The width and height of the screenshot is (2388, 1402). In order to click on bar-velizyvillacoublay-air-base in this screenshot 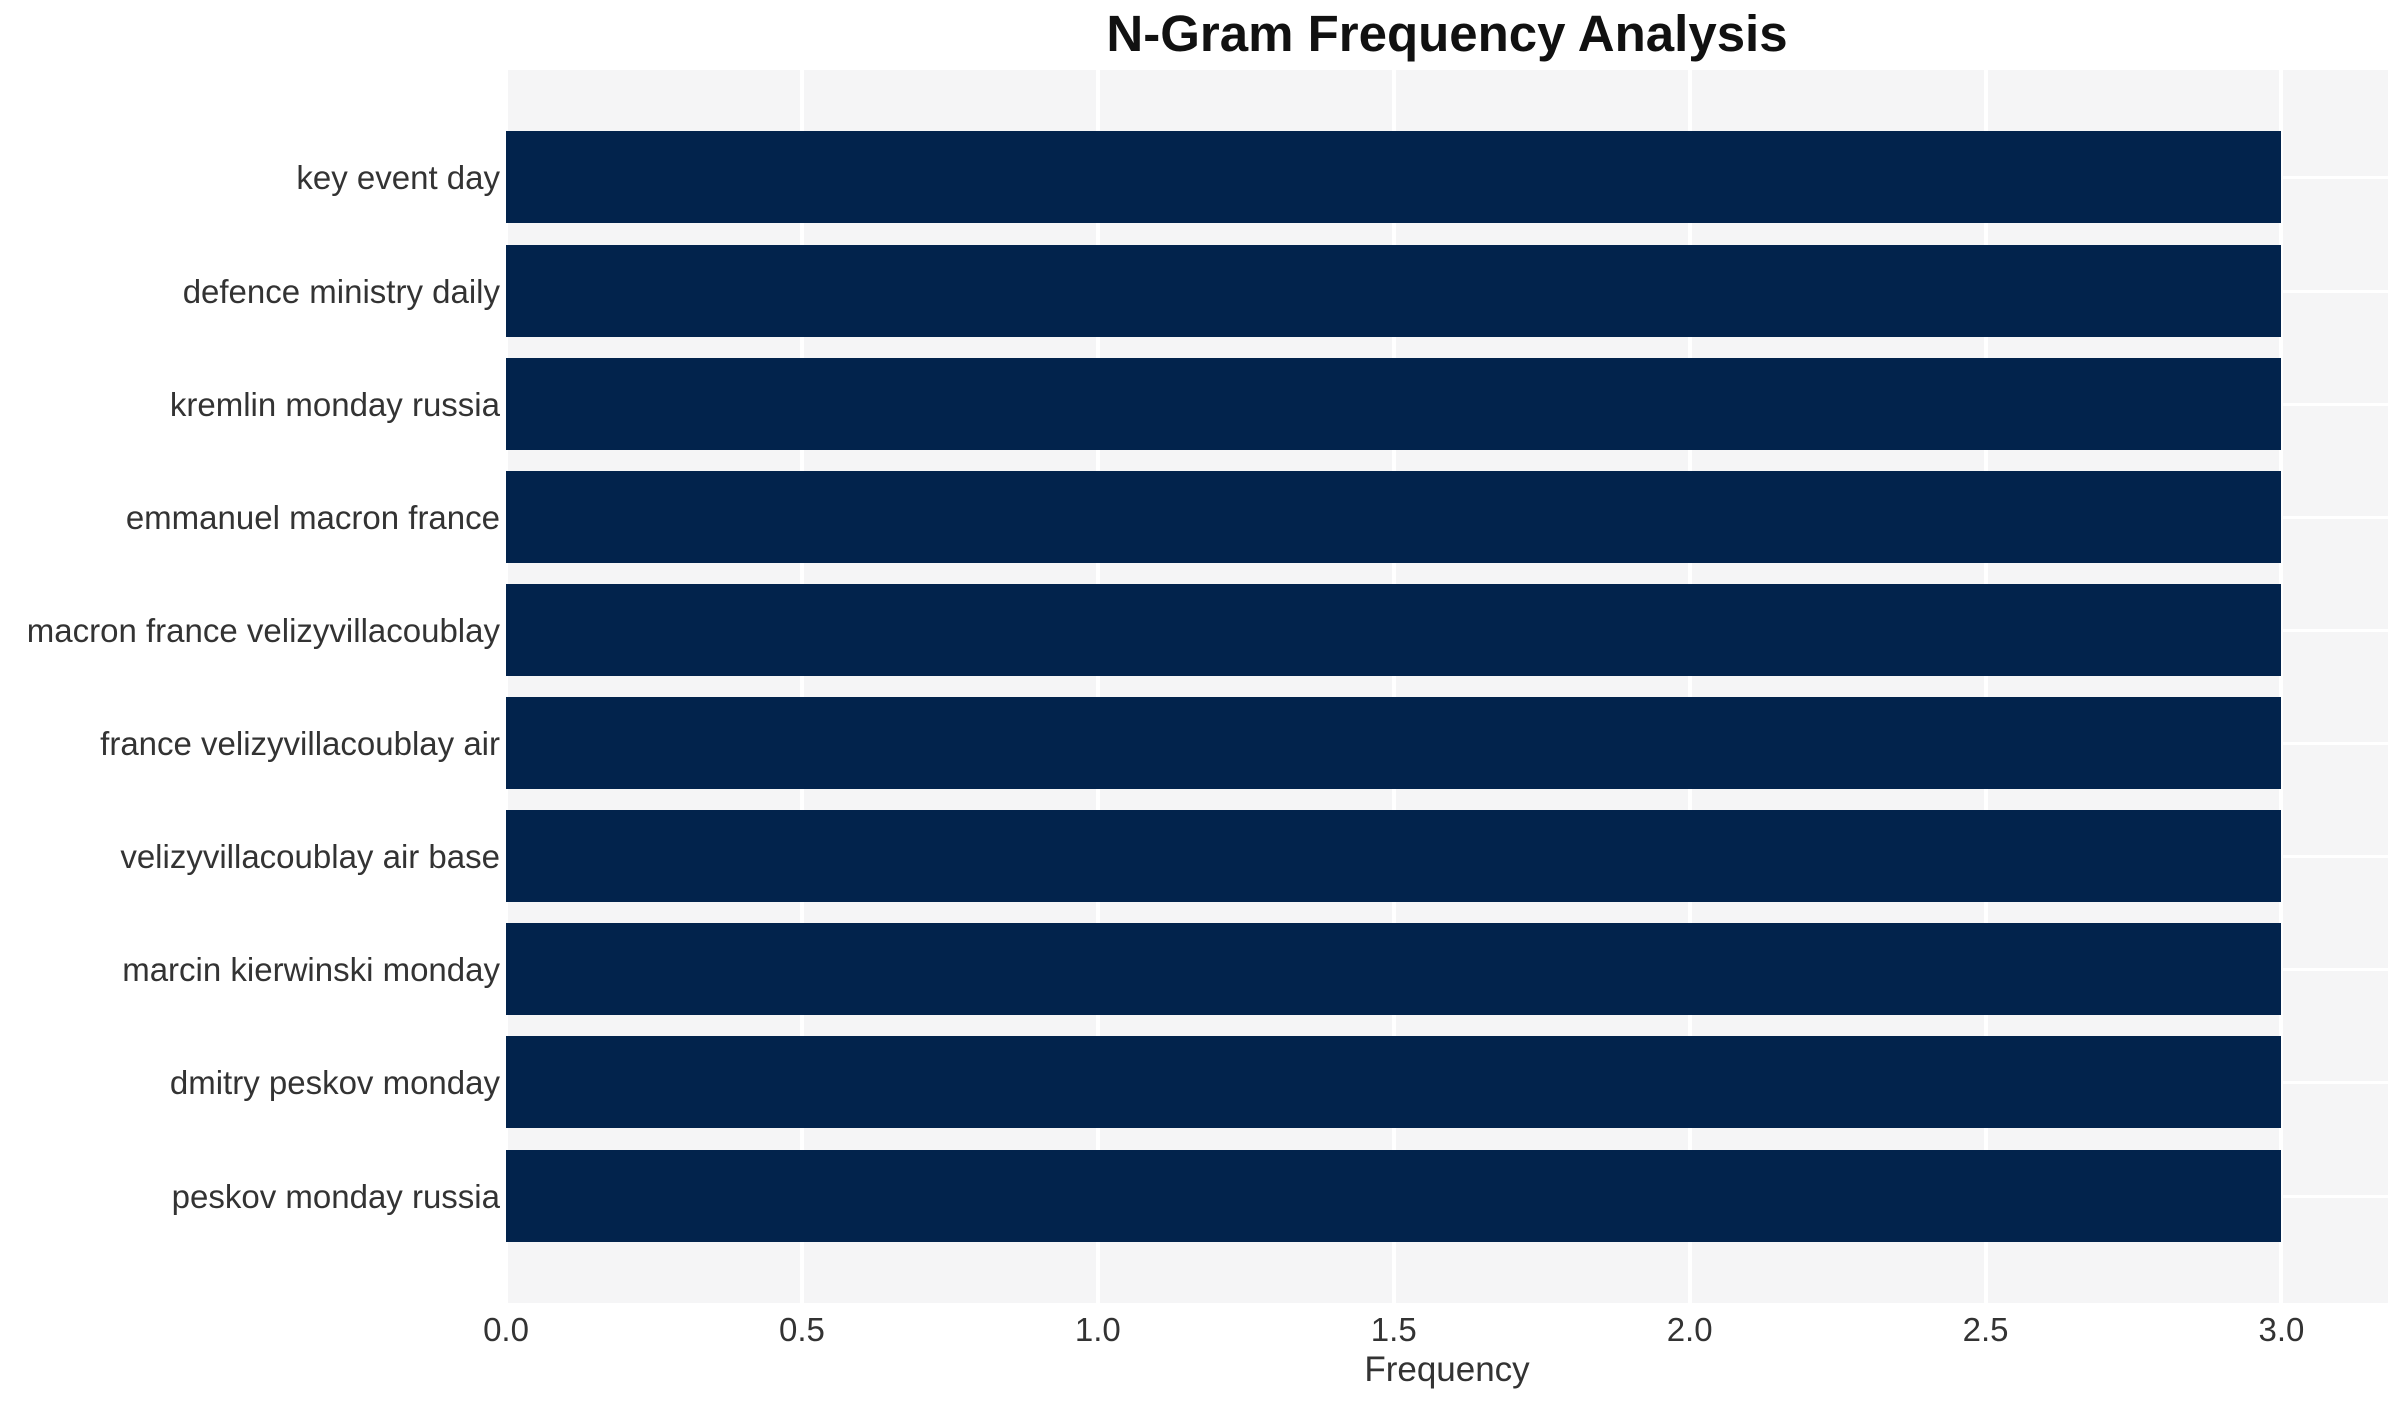, I will do `click(1394, 856)`.